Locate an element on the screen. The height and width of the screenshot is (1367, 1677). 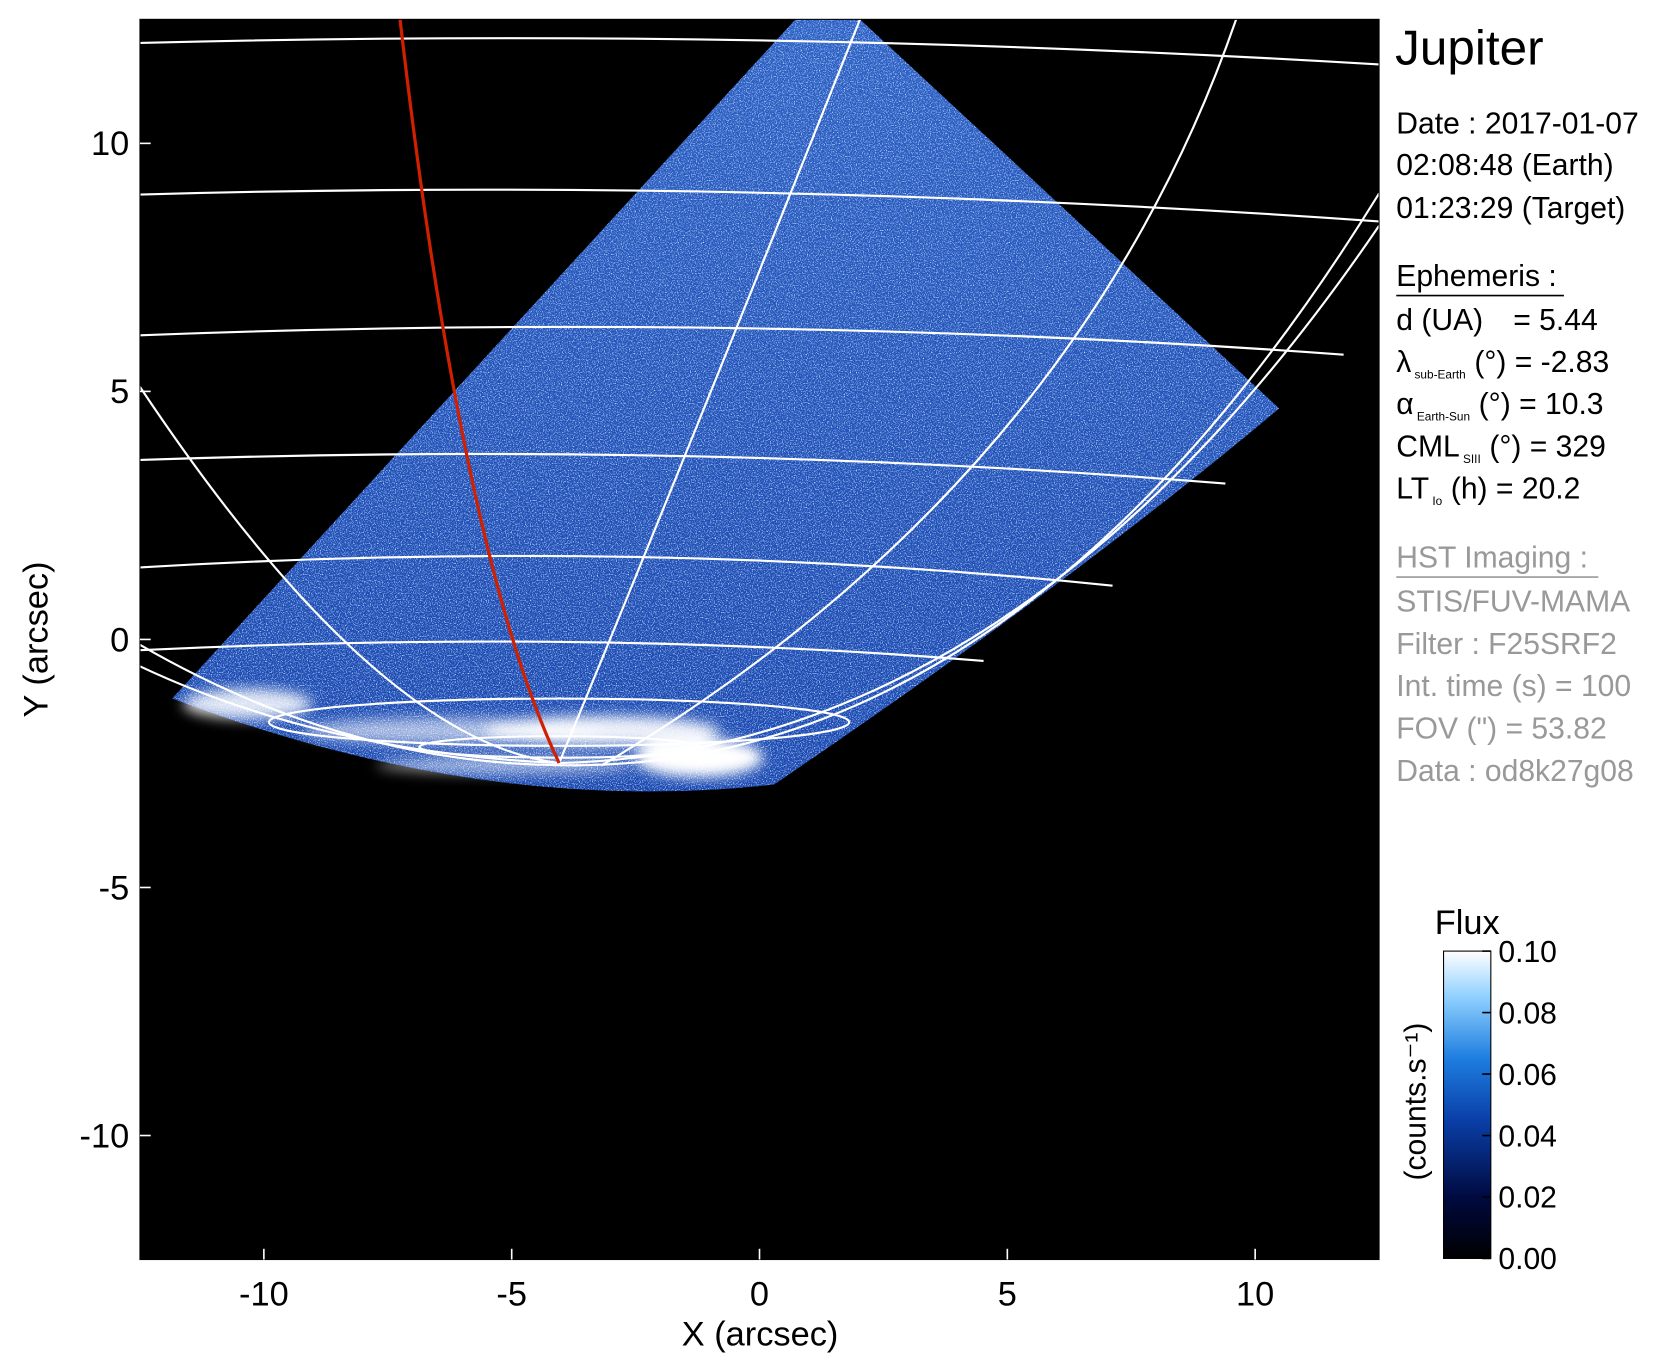
x-tick-label: 0 is located at coordinates (759, 1295).